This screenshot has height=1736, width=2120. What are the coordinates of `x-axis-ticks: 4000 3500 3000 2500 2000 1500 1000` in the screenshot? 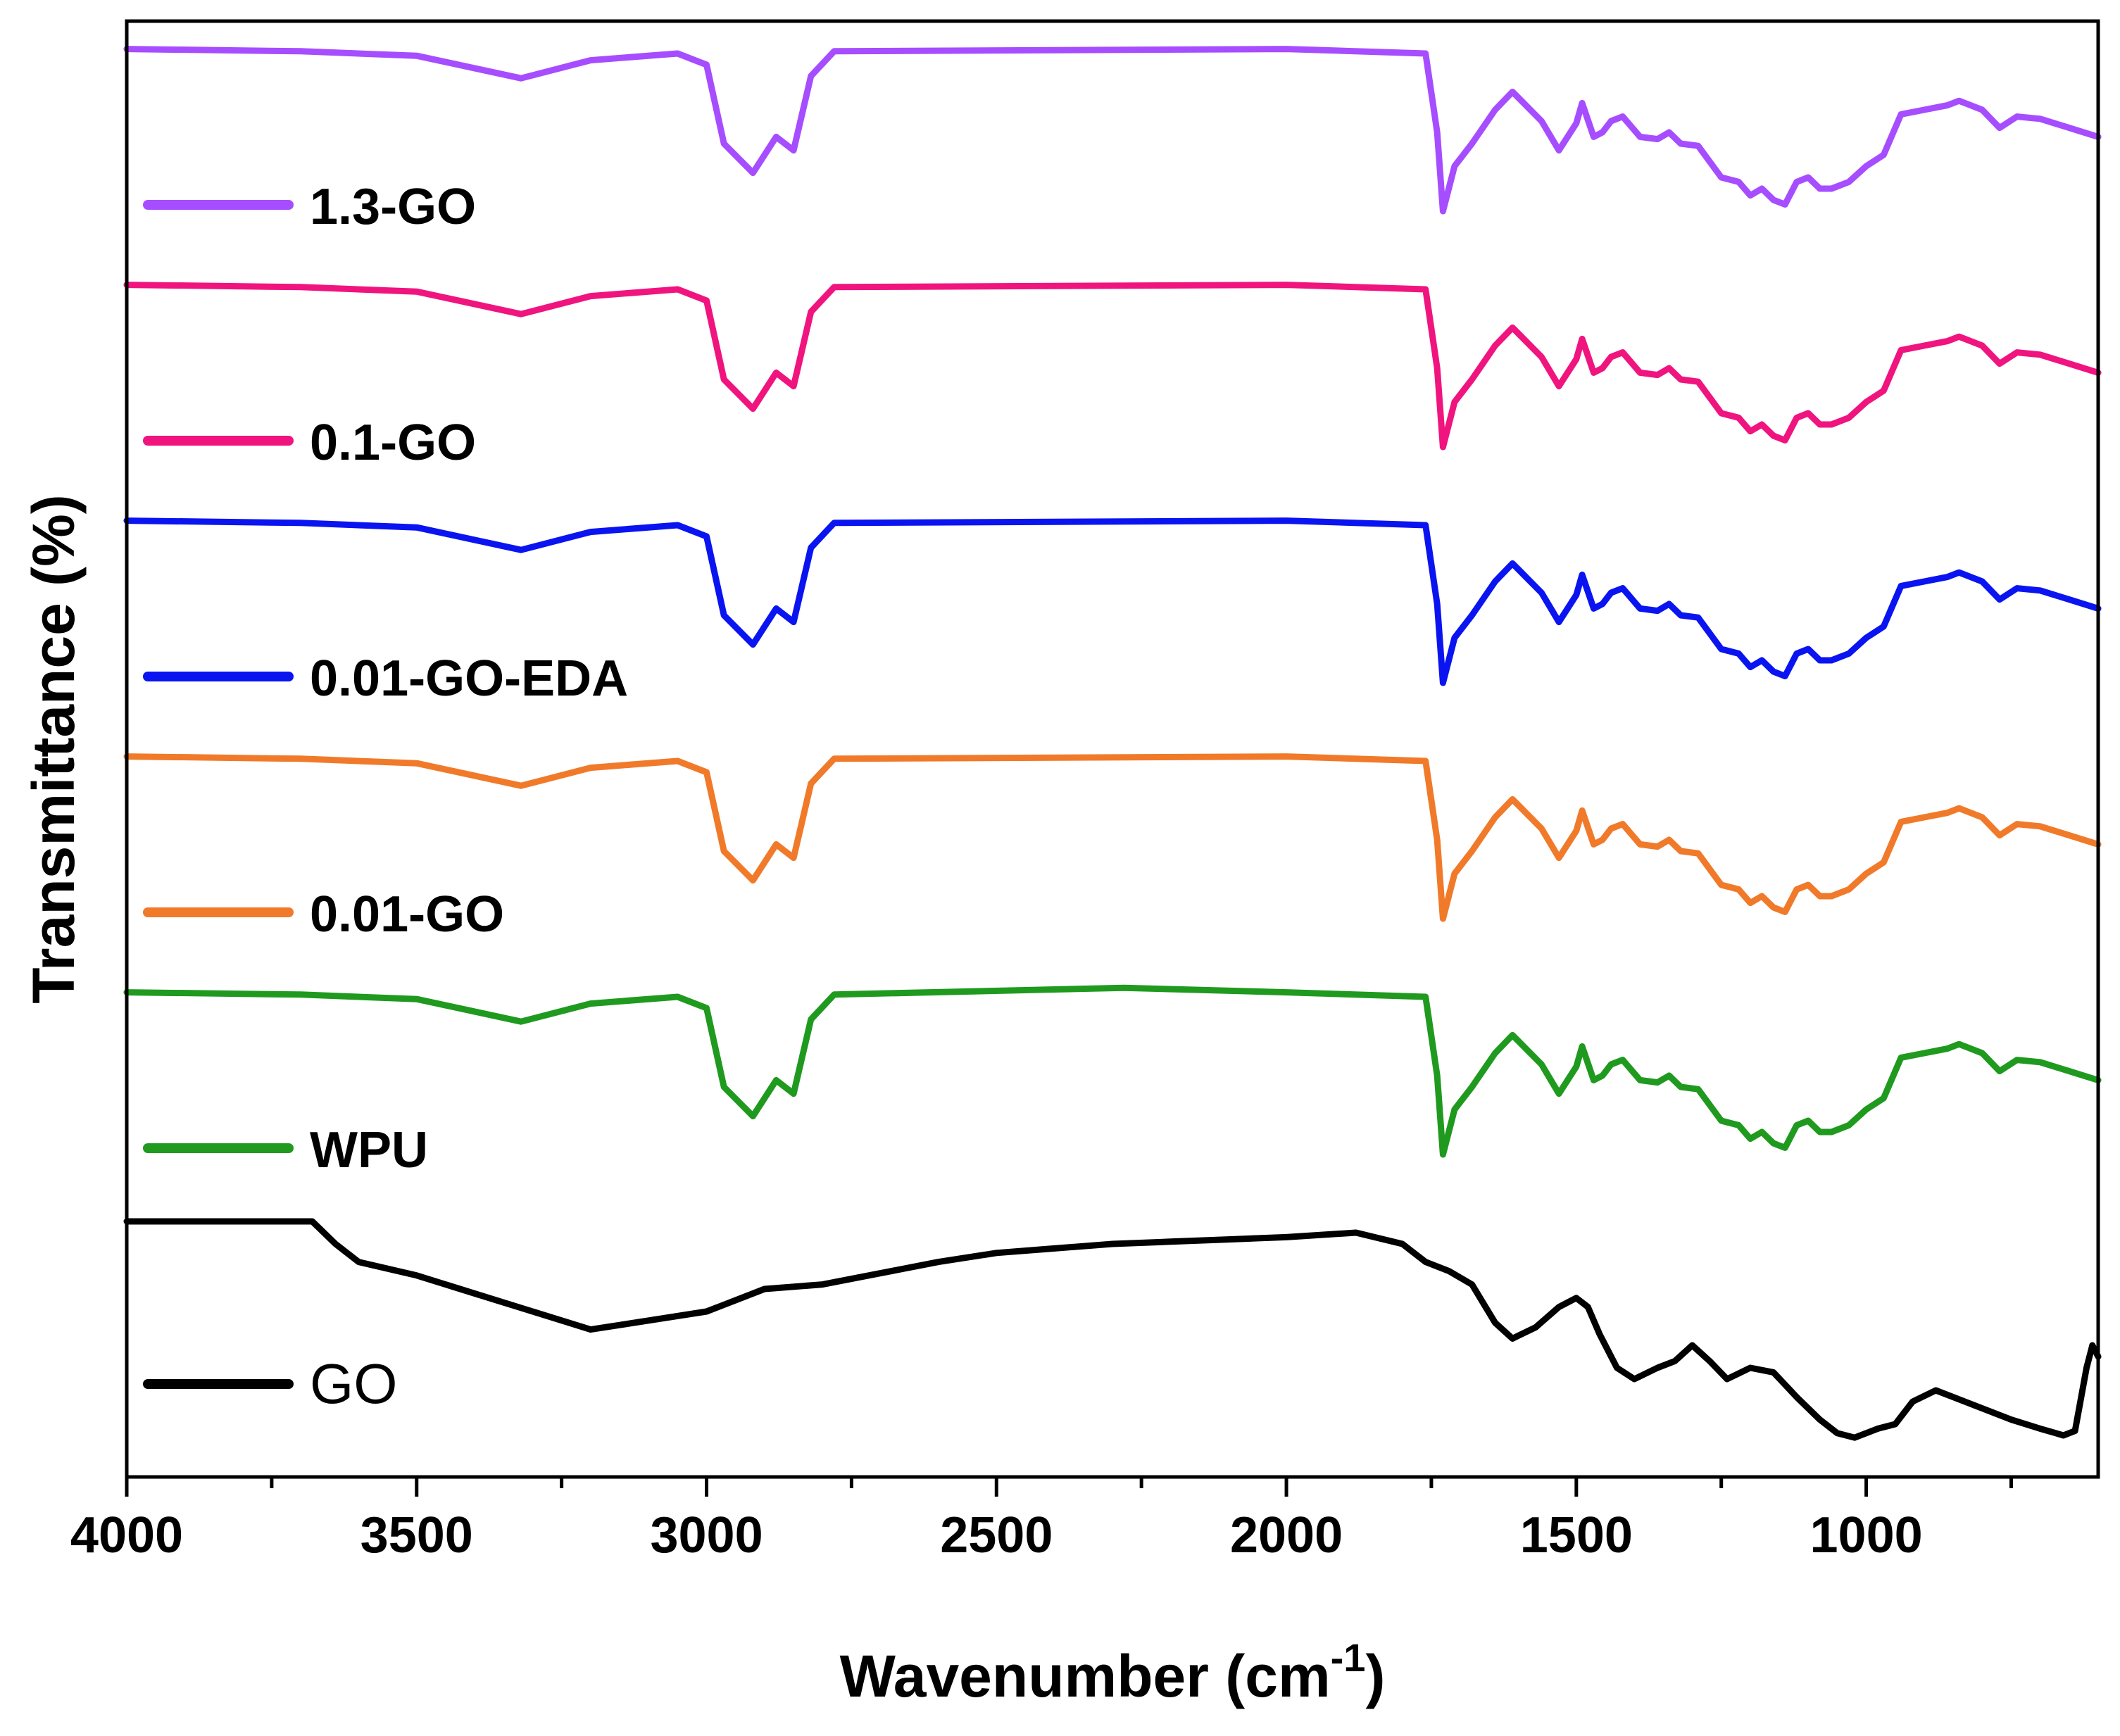 It's located at (1041, 1520).